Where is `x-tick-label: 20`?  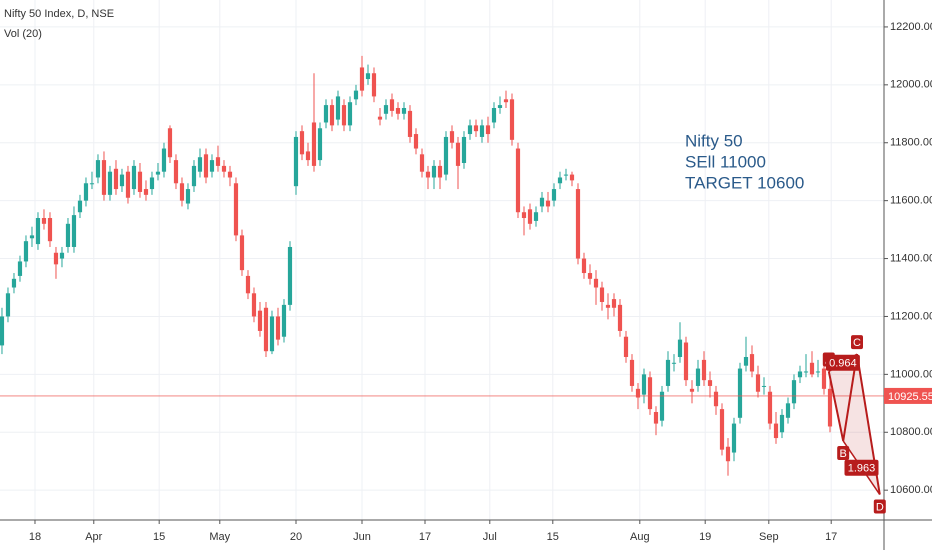 x-tick-label: 20 is located at coordinates (296, 537).